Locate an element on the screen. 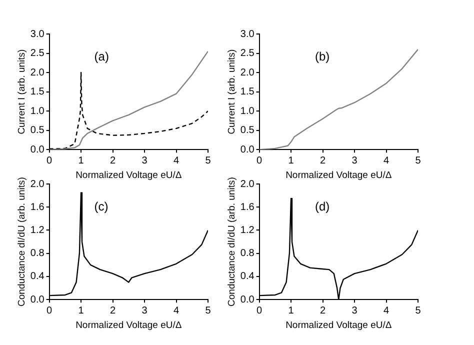  annotation: (a) is located at coordinates (101, 56).